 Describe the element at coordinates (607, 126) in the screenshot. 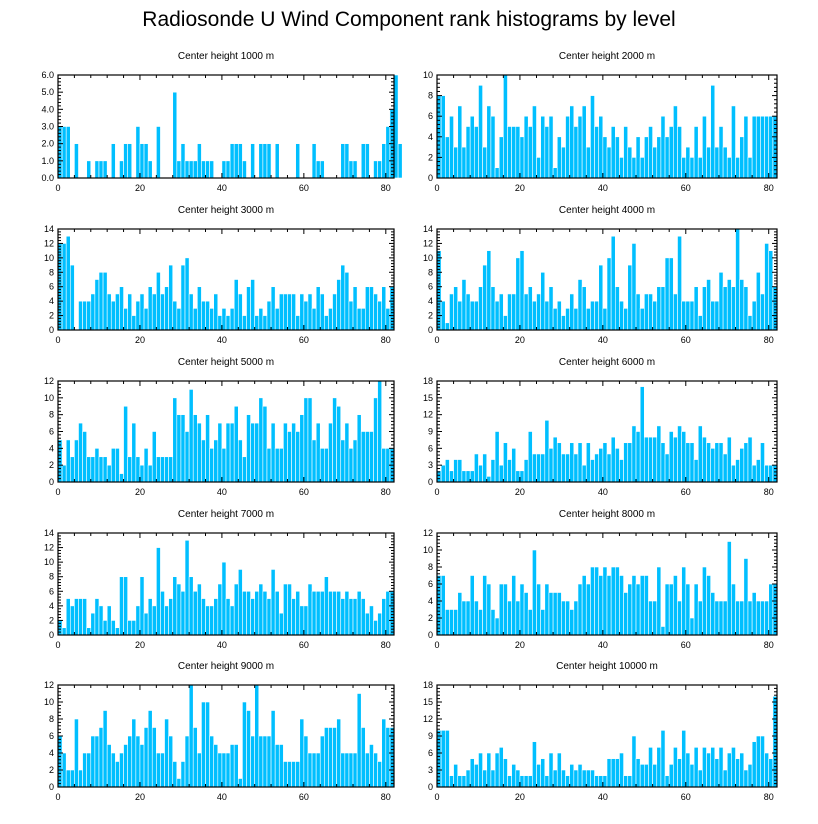

I see `plot-frame` at that location.